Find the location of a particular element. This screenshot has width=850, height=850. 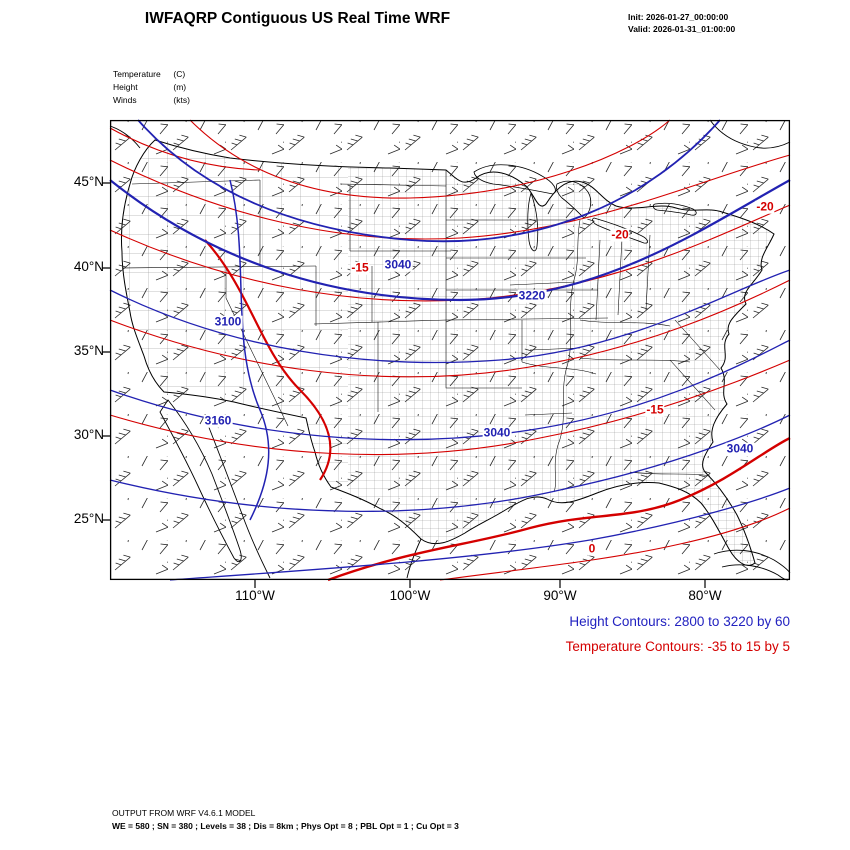

height-contour-label: 3100 is located at coordinates (228, 321).